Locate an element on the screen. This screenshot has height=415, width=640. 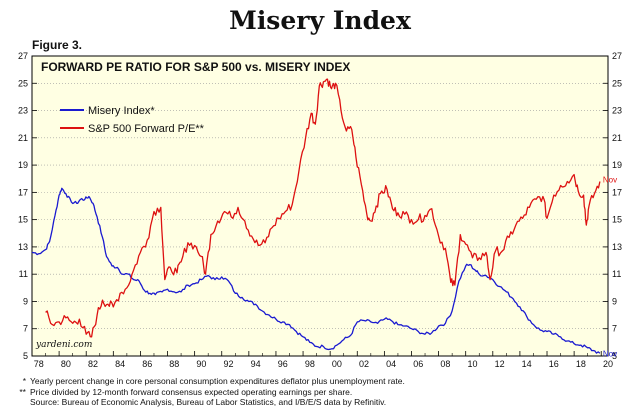
y-tick-label-right: 25 is located at coordinates (617, 83).